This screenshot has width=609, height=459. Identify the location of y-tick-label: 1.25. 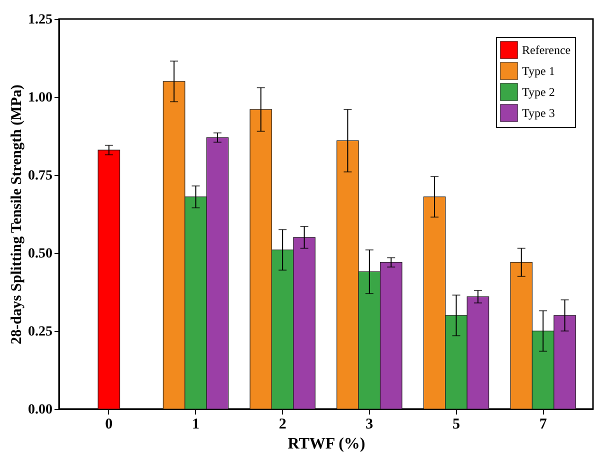
(40, 20).